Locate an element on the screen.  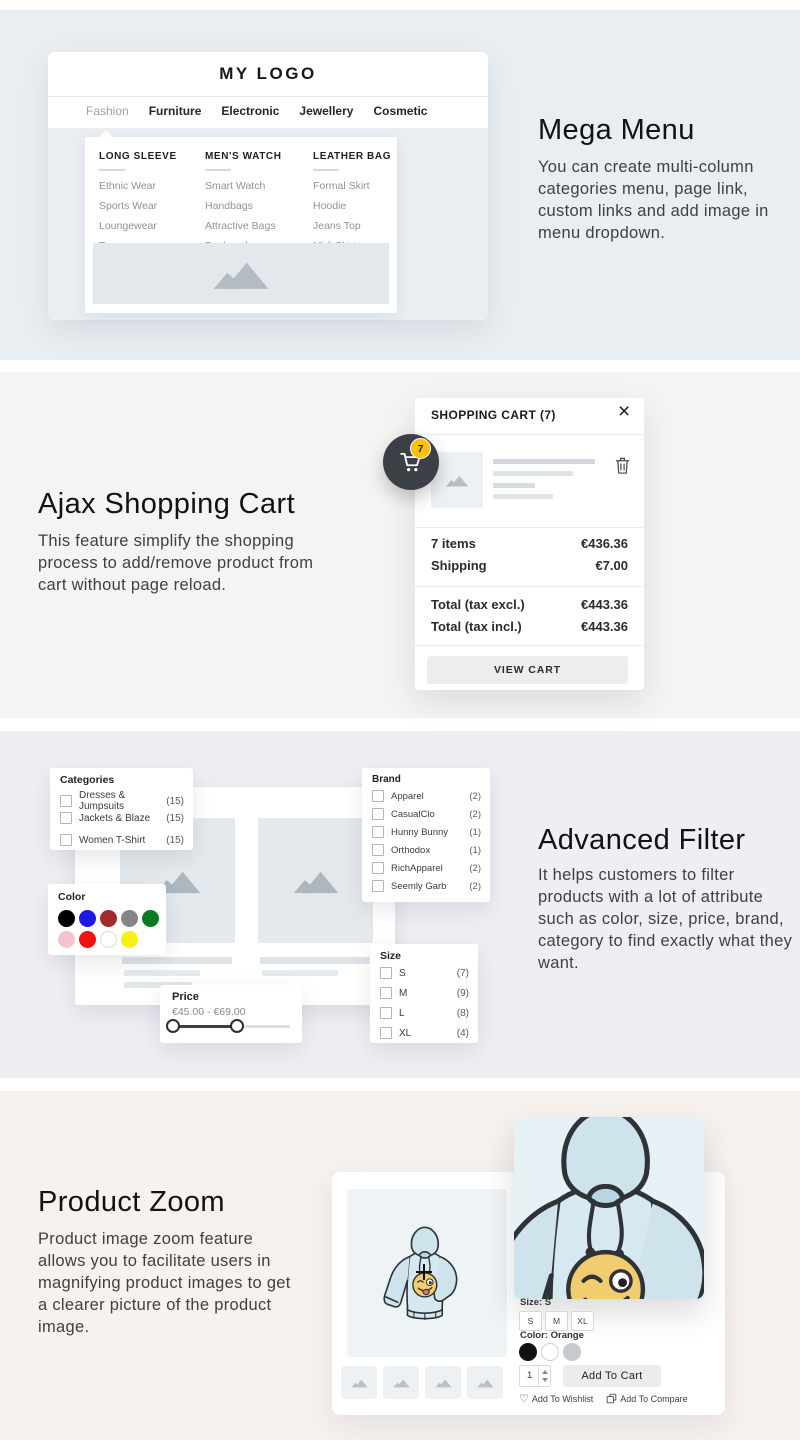
swatch-darkred is located at coordinates (108, 918).